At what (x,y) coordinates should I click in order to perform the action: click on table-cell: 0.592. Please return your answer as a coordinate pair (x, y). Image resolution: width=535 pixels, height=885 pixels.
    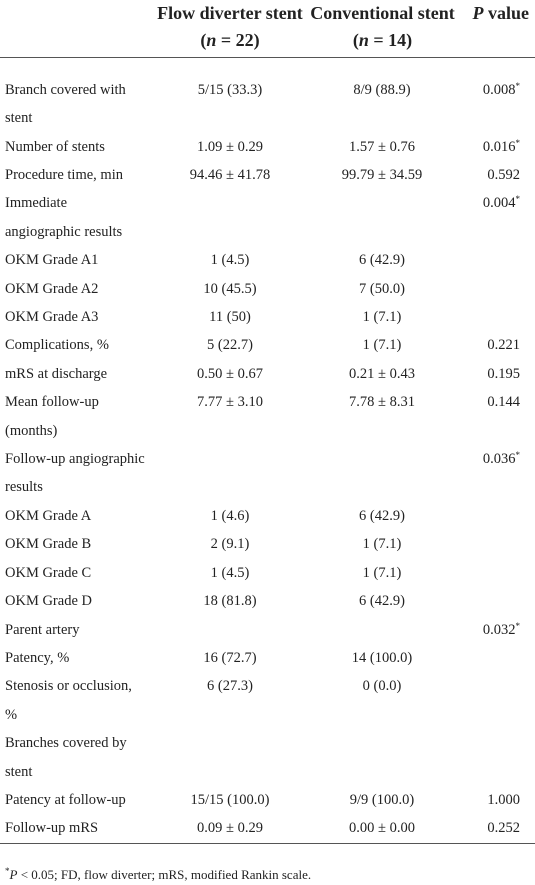
    Looking at the image, I should click on (503, 175).